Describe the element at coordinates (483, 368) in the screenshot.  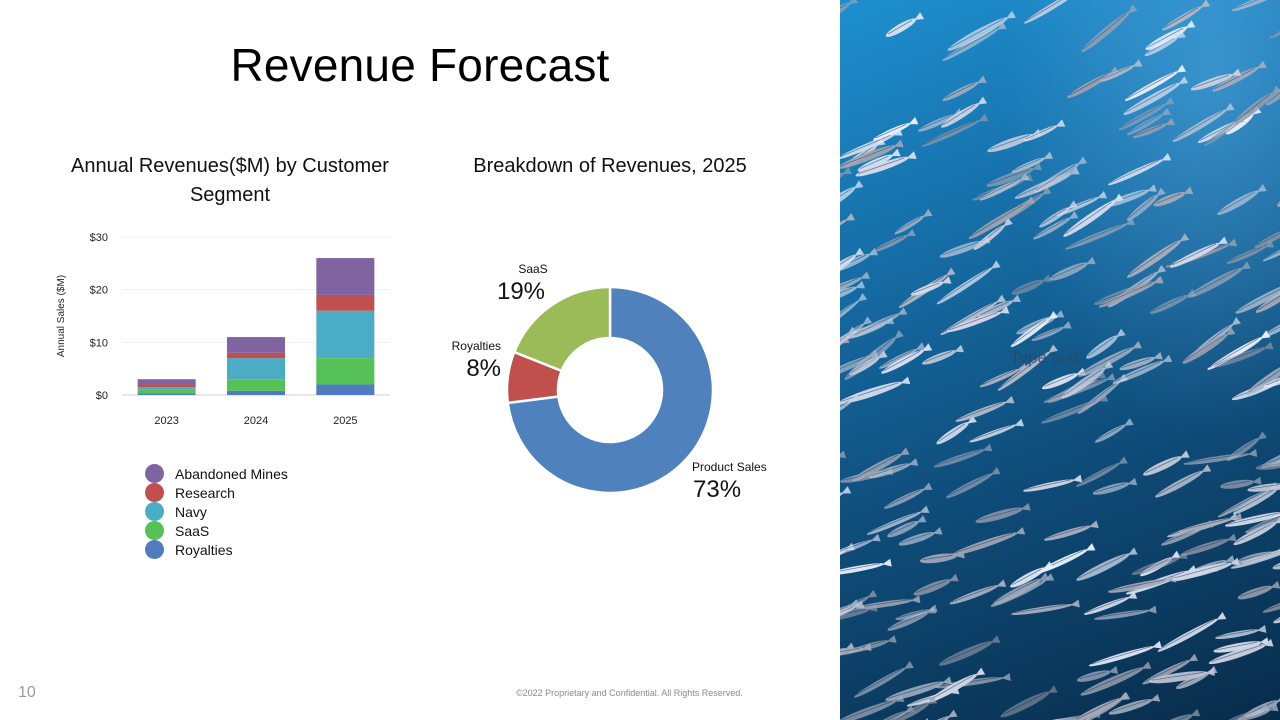
I see `slice-percent-label: 8%` at that location.